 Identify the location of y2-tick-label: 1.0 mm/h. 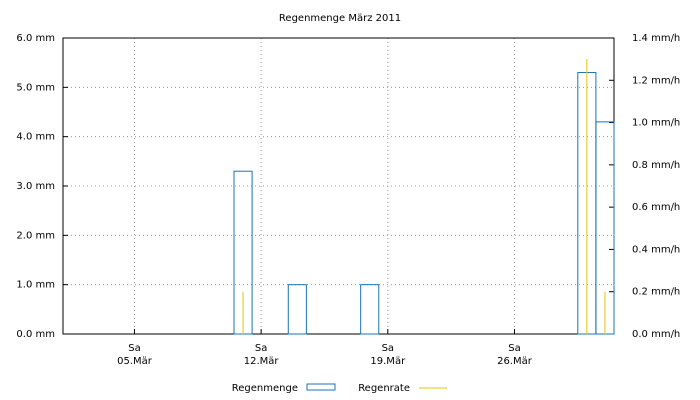
(656, 123).